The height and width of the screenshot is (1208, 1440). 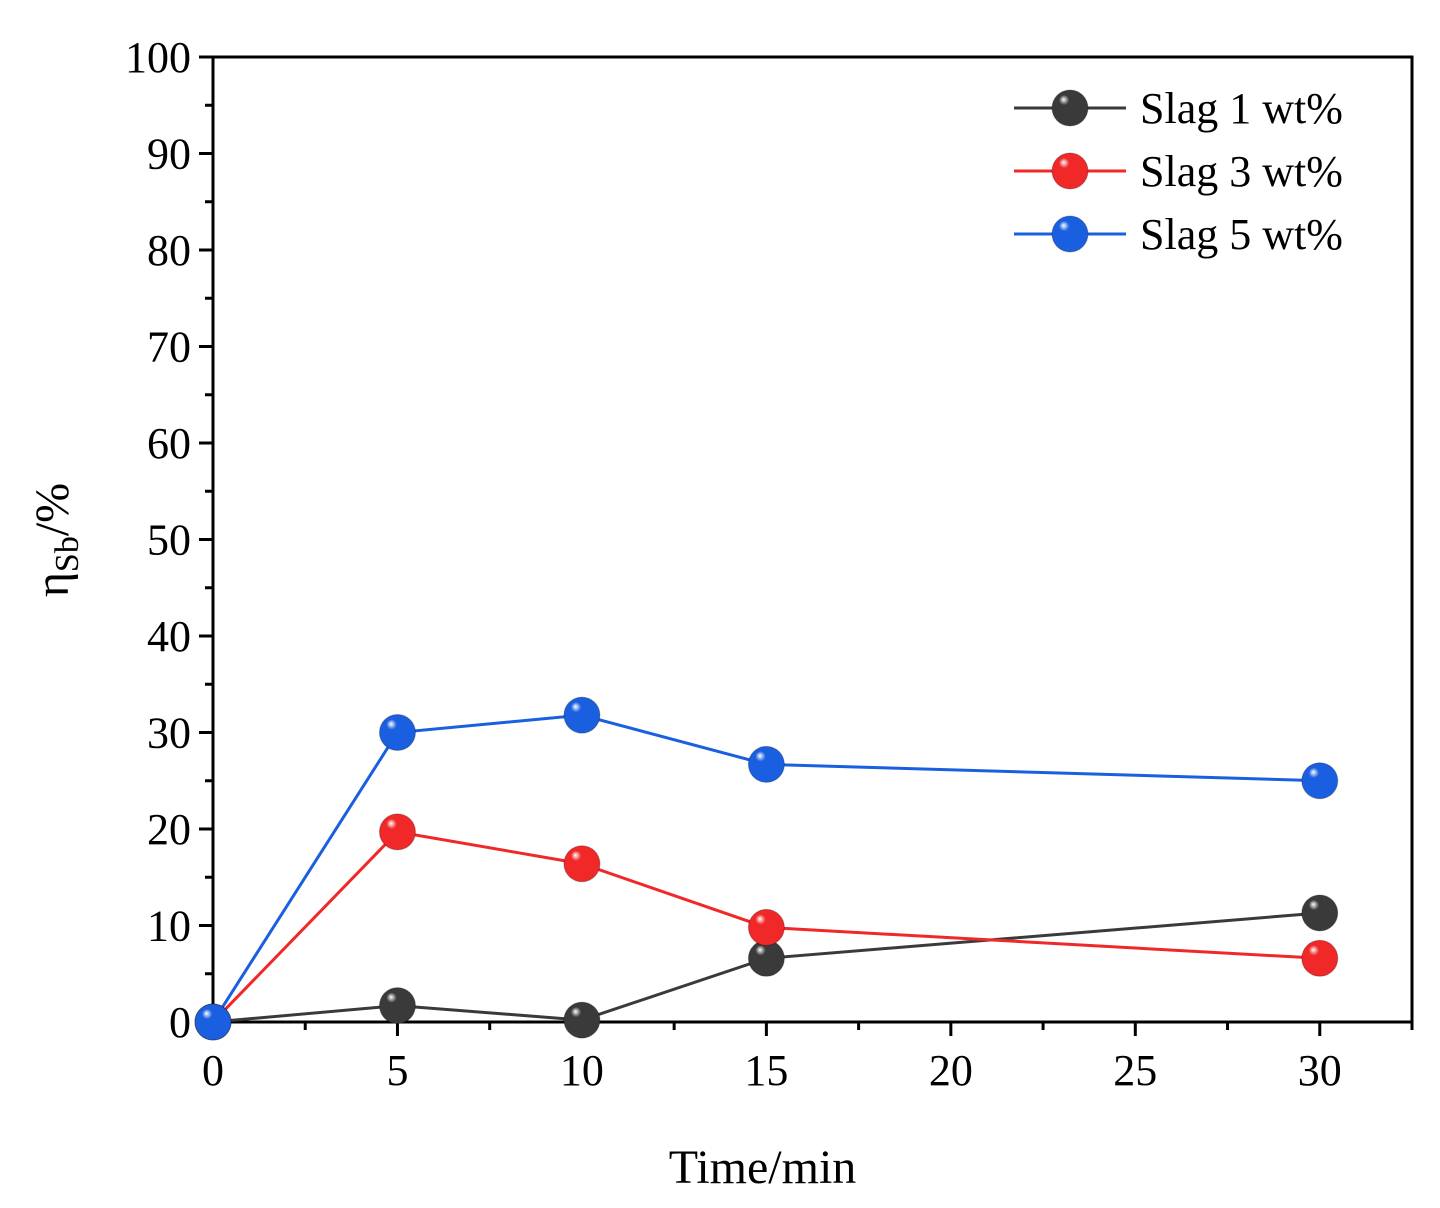 What do you see at coordinates (1241, 108) in the screenshot?
I see `legend-label: Slag 1 wt%` at bounding box center [1241, 108].